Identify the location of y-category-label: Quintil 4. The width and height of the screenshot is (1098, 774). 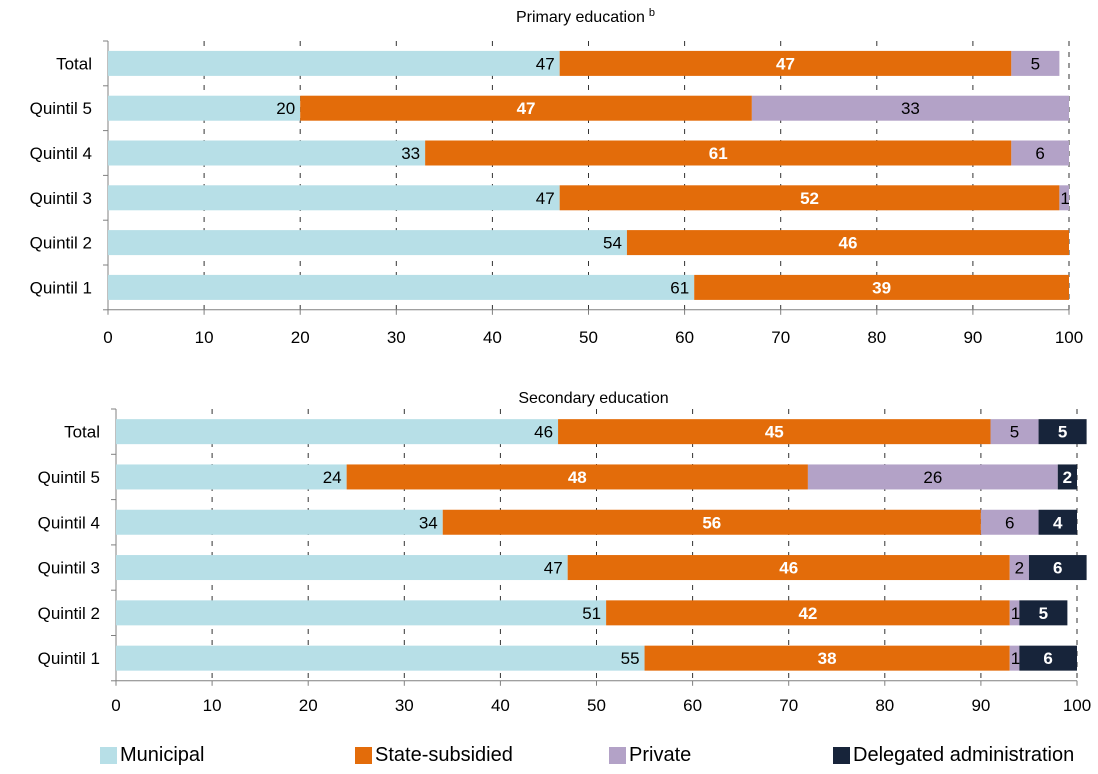
(61, 153).